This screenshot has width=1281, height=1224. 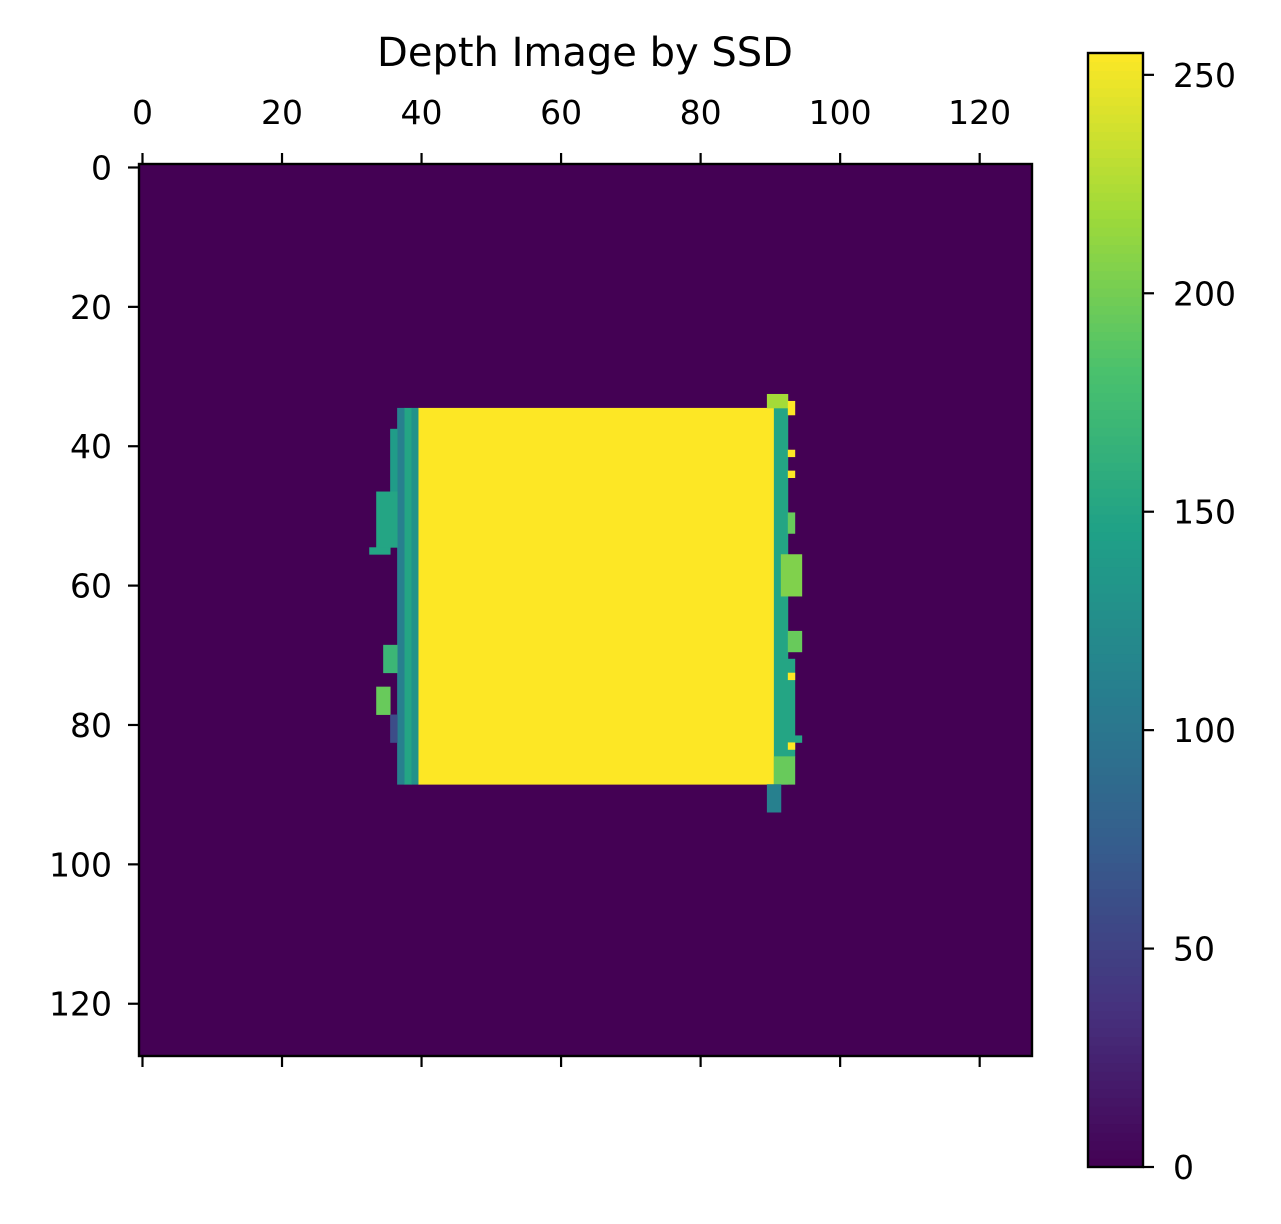 What do you see at coordinates (91, 446) in the screenshot?
I see `y-tick-label: 40` at bounding box center [91, 446].